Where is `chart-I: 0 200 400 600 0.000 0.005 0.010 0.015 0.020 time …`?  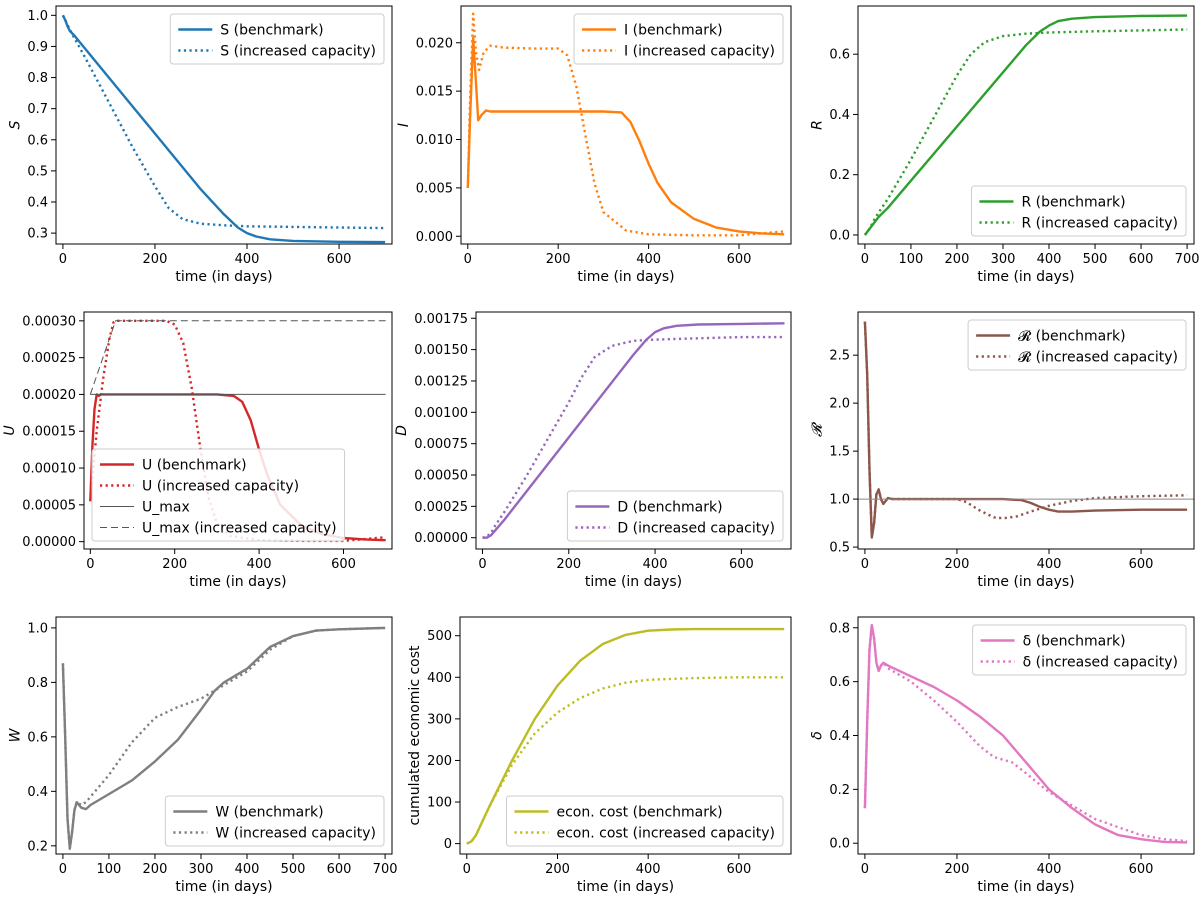
chart-I: 0 200 400 600 0.000 0.005 0.010 0.015 0.020 time … is located at coordinates (594, 145).